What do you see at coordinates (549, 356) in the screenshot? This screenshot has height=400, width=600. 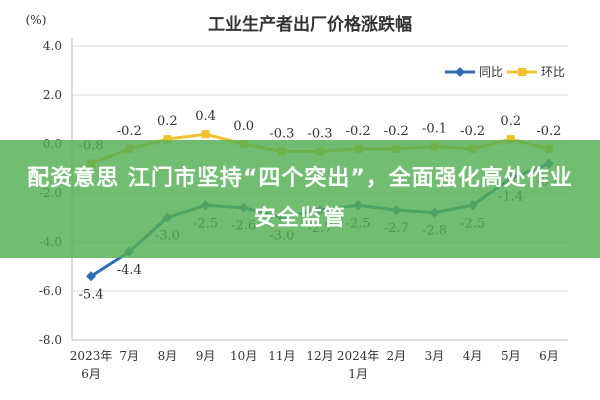 I see `x-tick-label: 6月` at bounding box center [549, 356].